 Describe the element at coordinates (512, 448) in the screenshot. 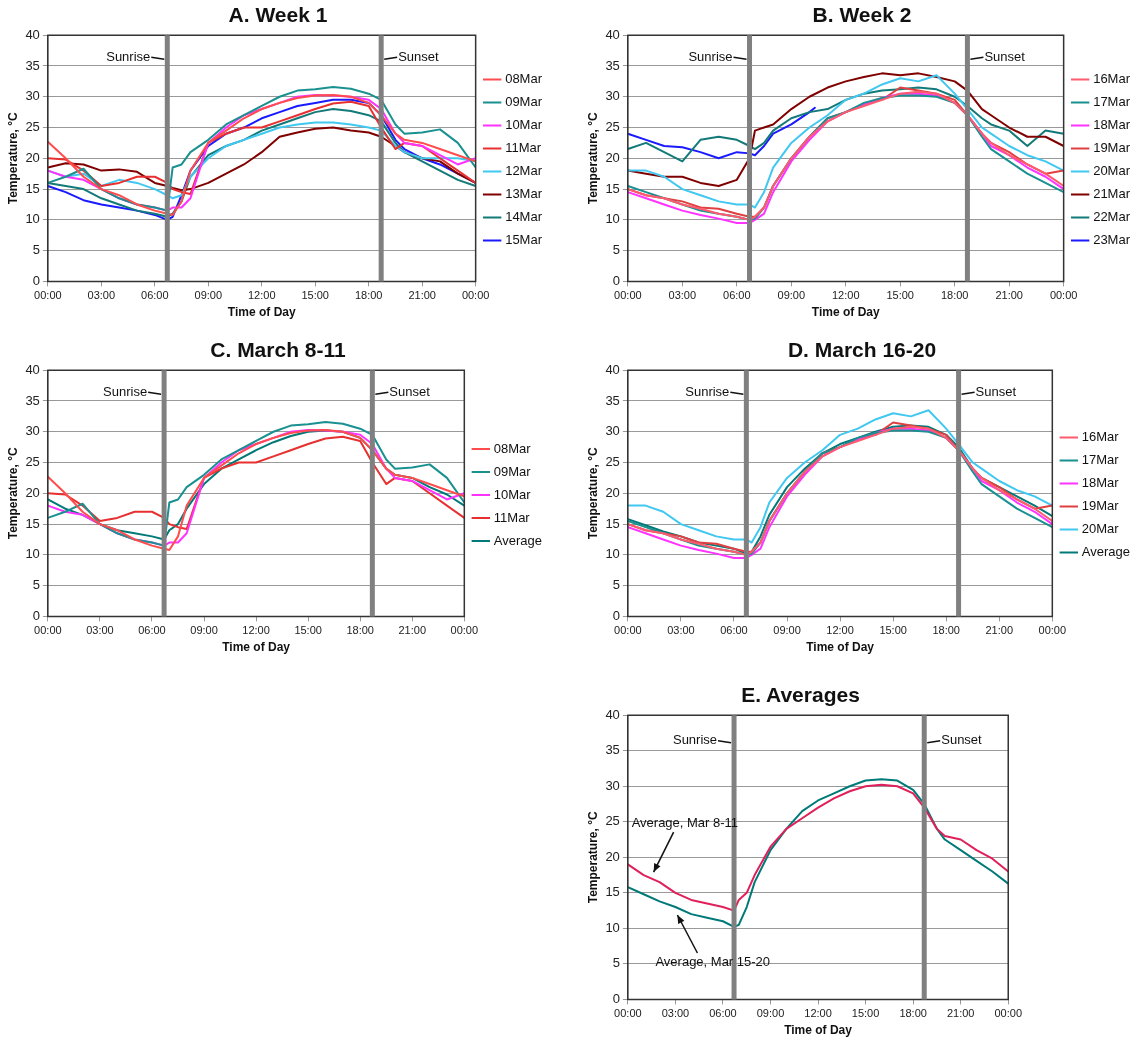

I see `legend-label: 08Mar` at that location.